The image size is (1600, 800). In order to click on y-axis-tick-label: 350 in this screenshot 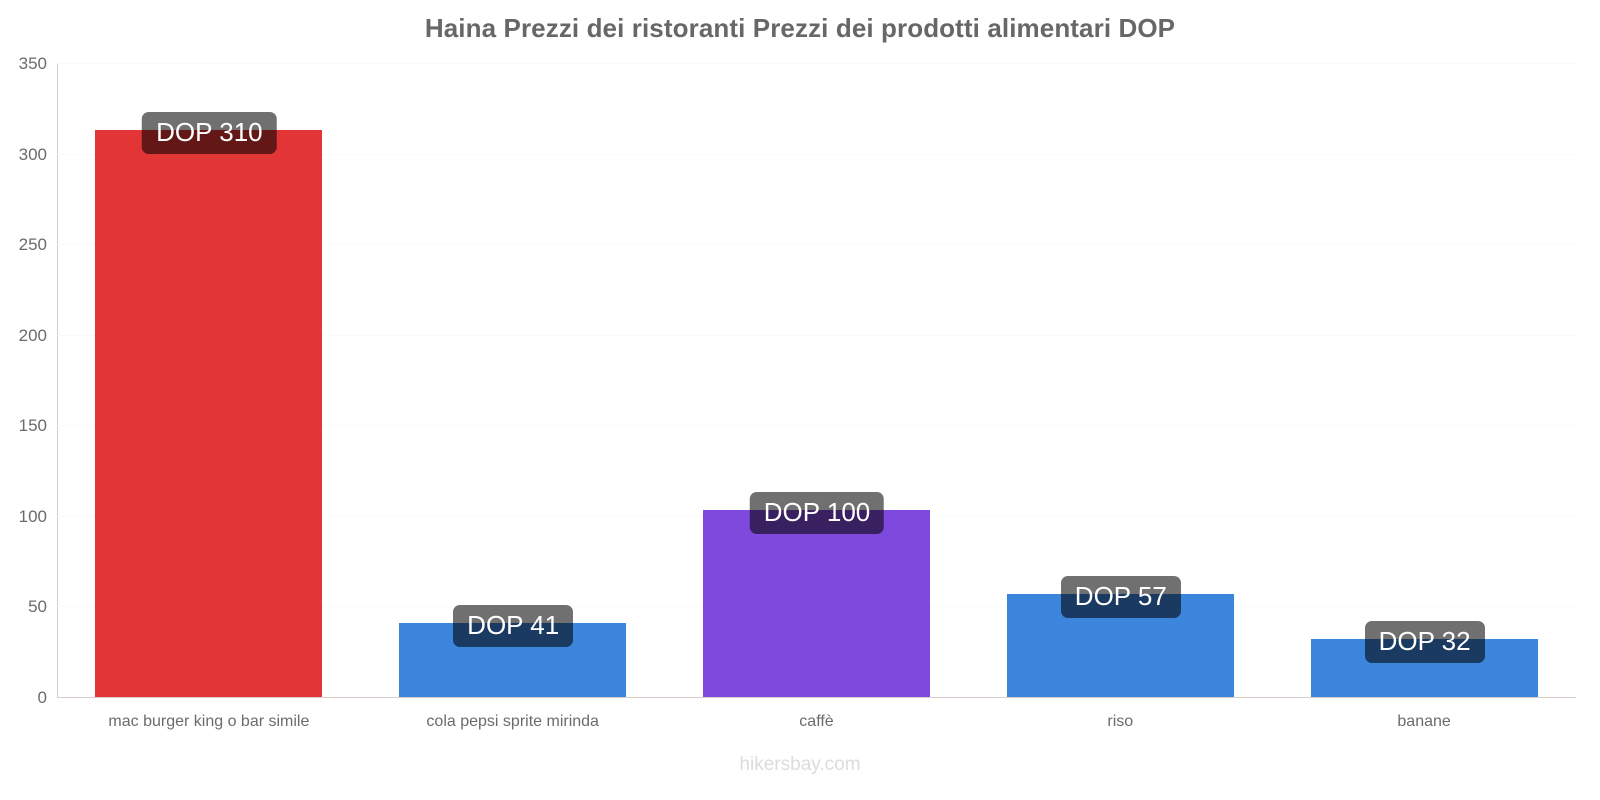, I will do `click(32, 63)`.